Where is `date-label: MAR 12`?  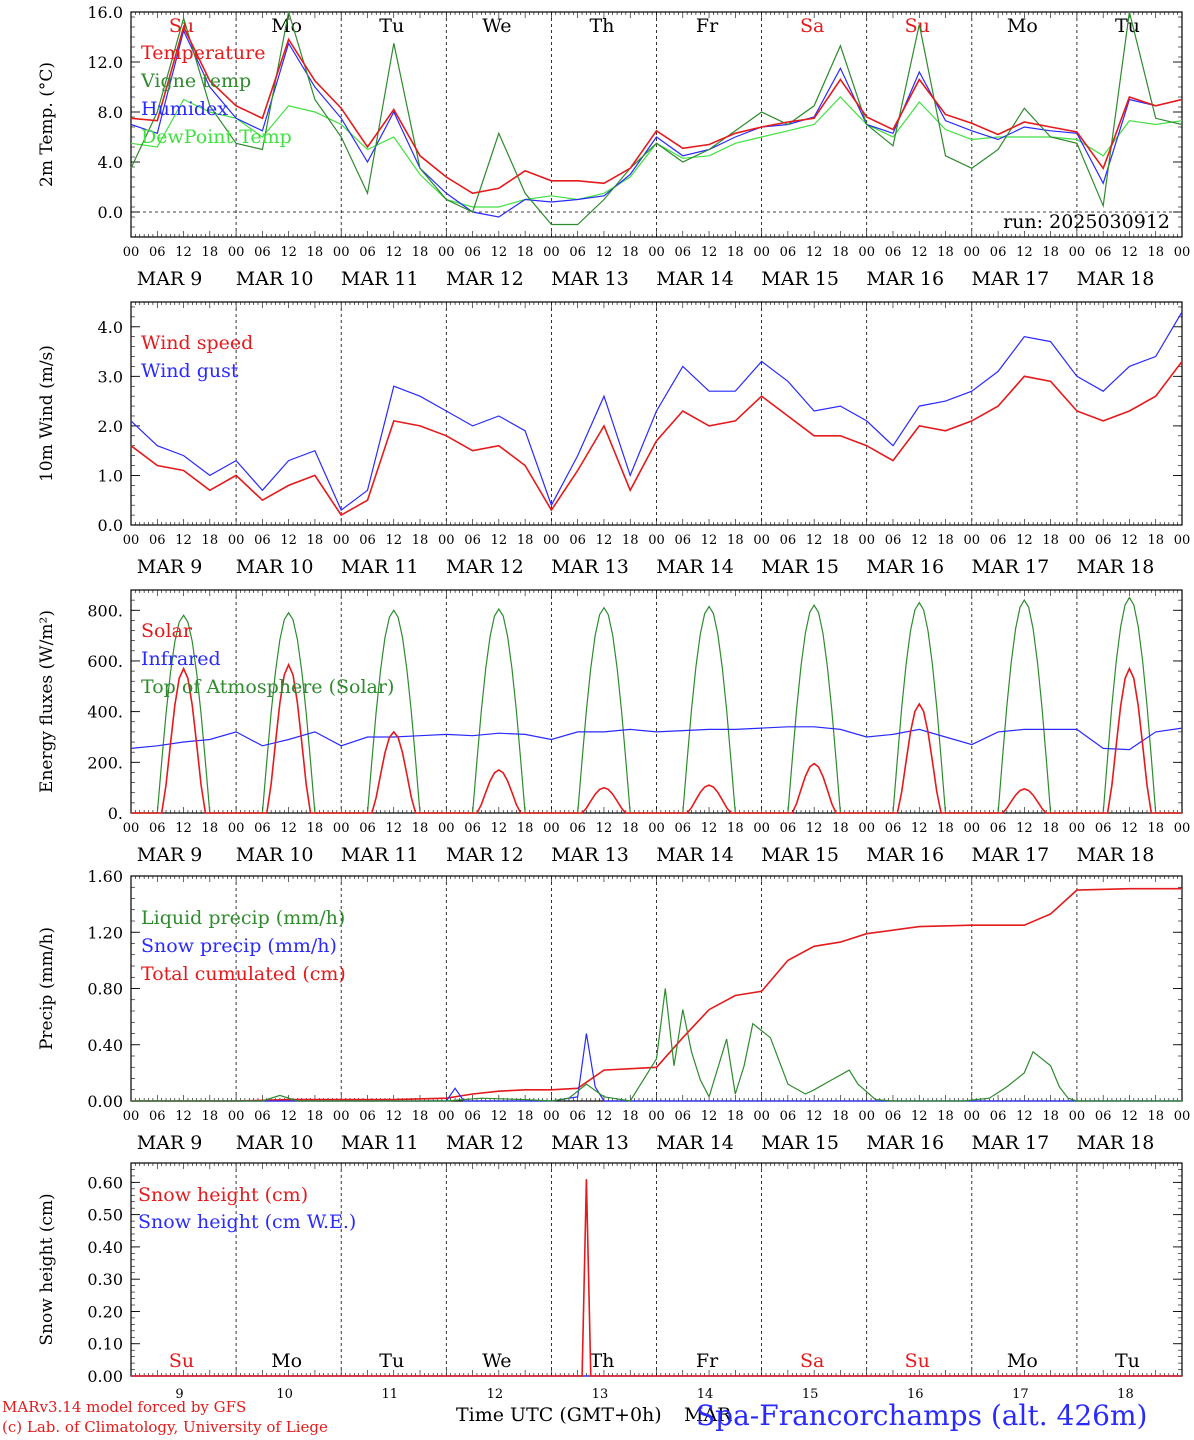 date-label: MAR 12 is located at coordinates (485, 855).